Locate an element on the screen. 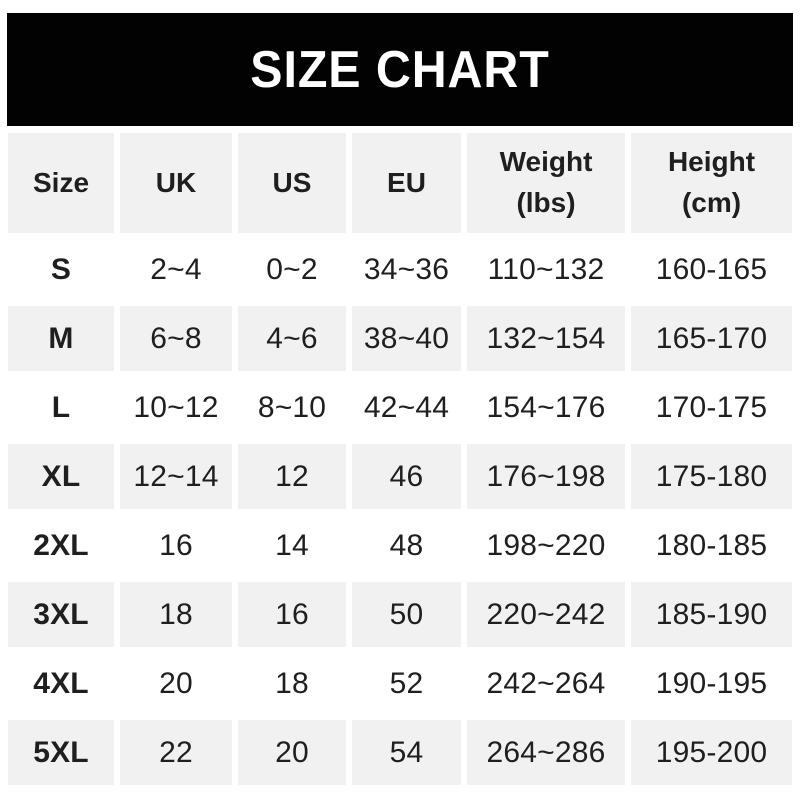  size-cell: 5XL is located at coordinates (61, 752).